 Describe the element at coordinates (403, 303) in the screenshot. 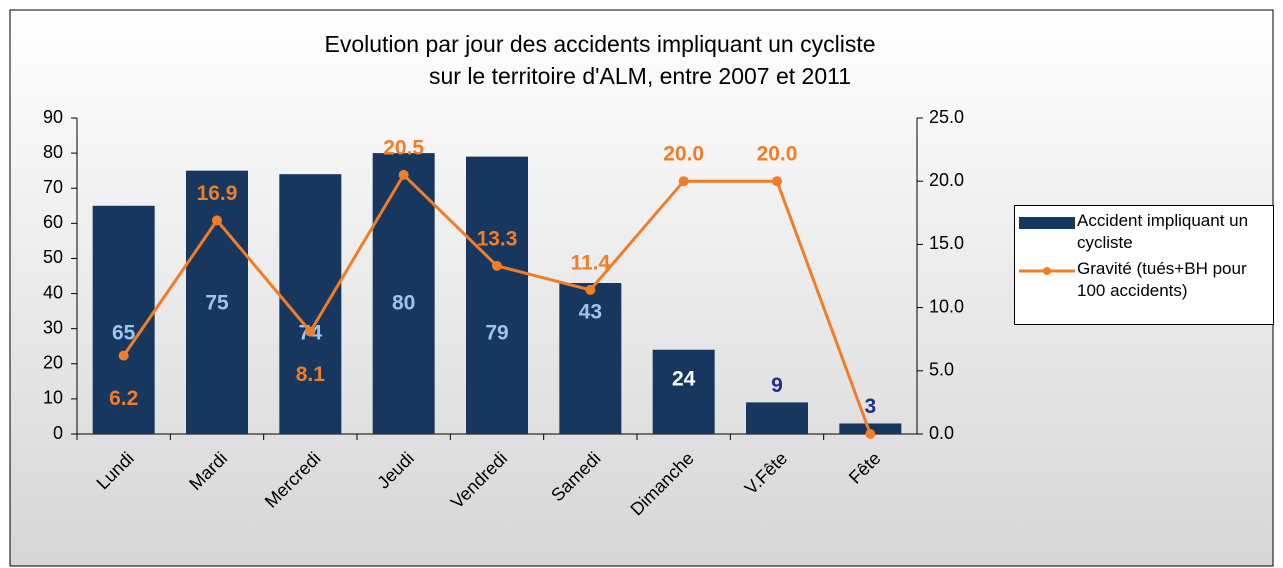

I see `bar-value-label: 80` at that location.